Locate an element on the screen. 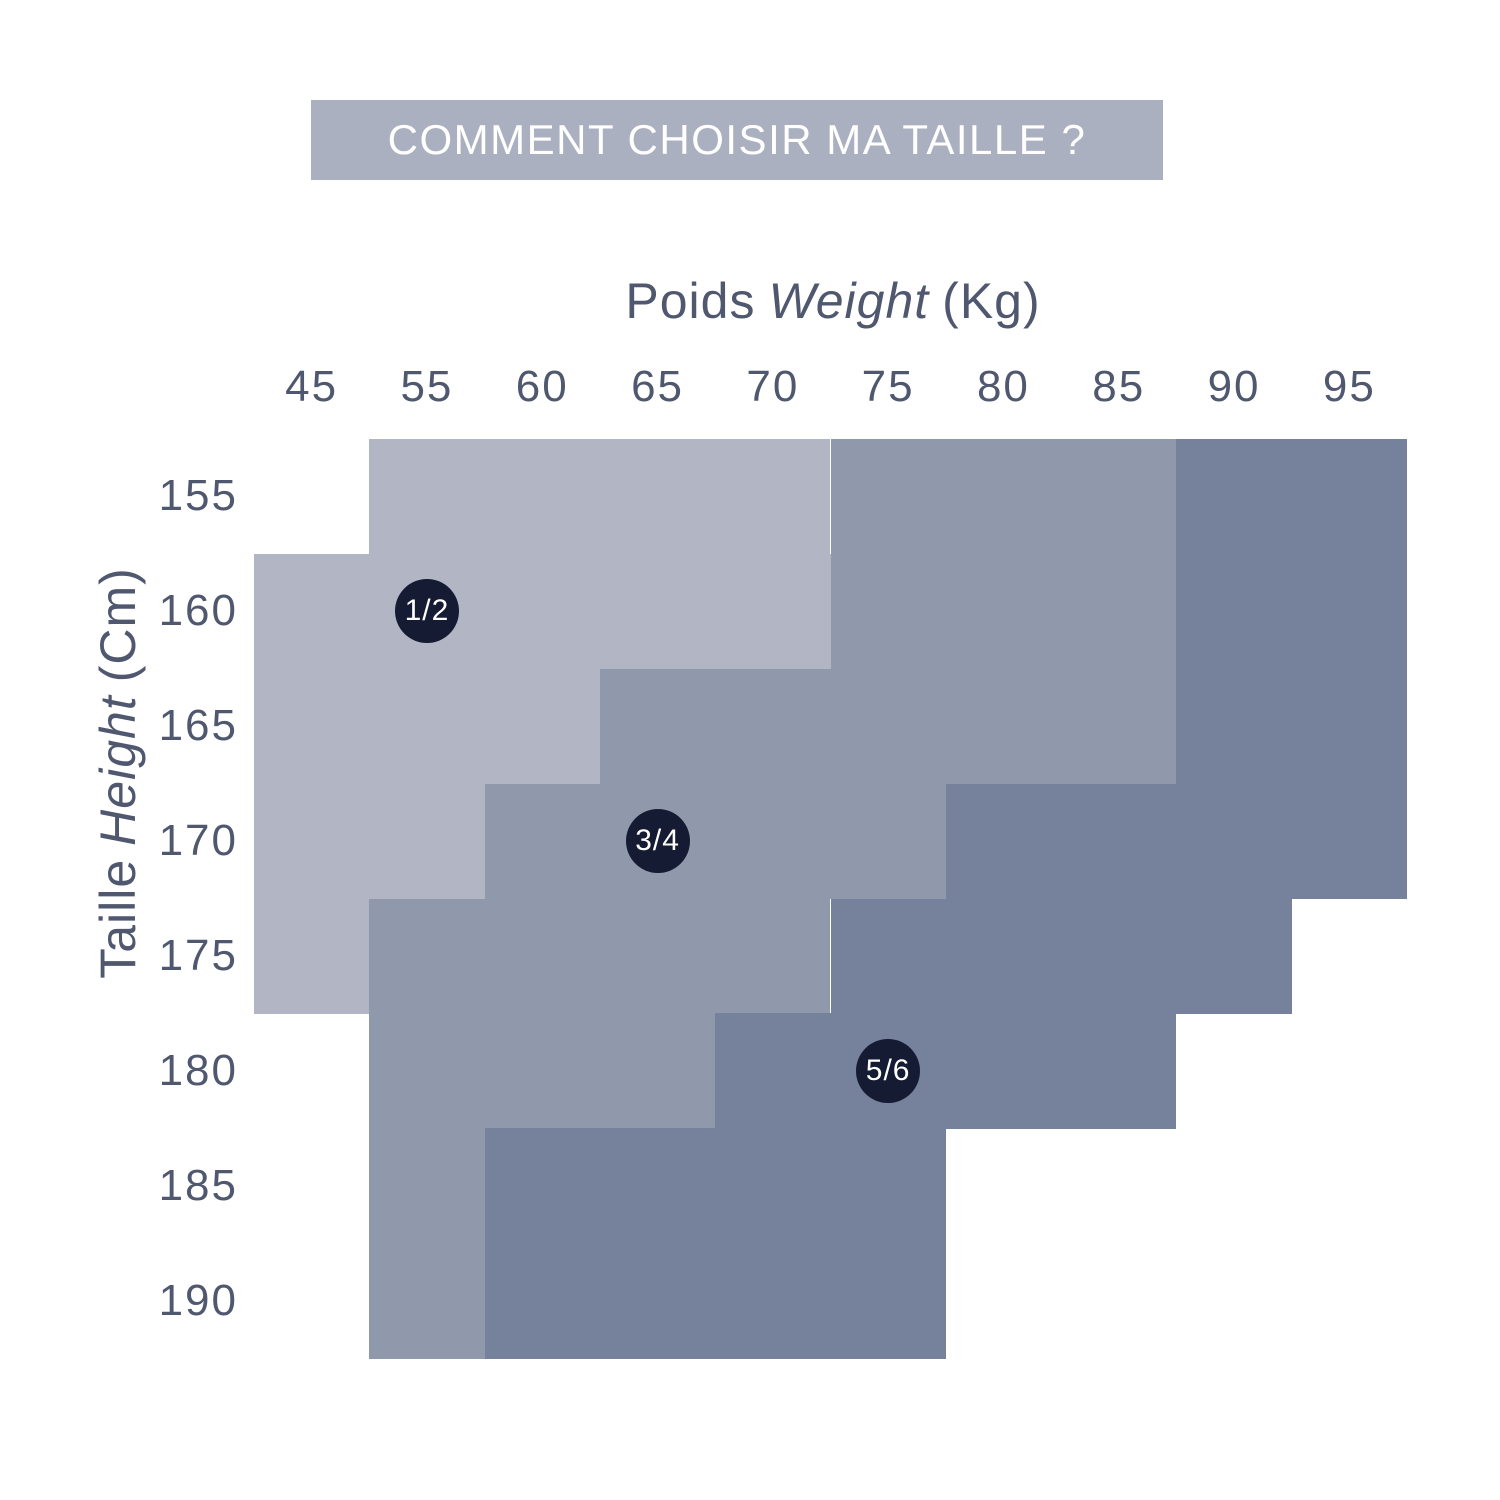 The width and height of the screenshot is (1500, 1500). y-tick-190: 190 is located at coordinates (198, 1300).